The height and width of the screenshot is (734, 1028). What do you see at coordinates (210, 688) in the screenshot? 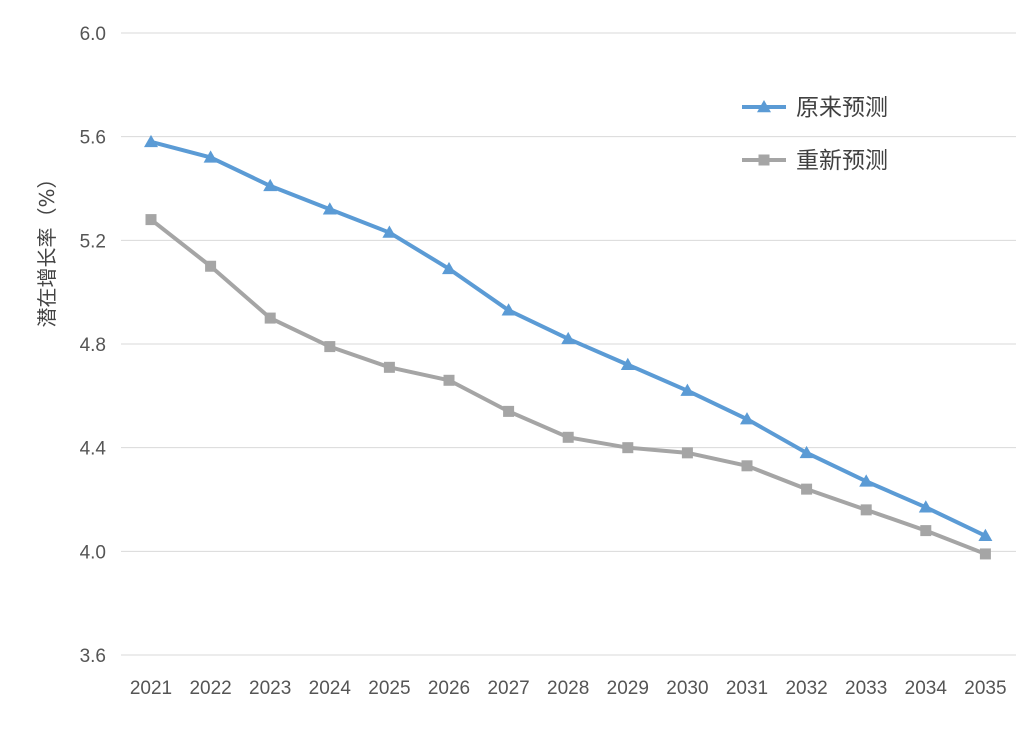
I see `x-tick-label: 2022` at bounding box center [210, 688].